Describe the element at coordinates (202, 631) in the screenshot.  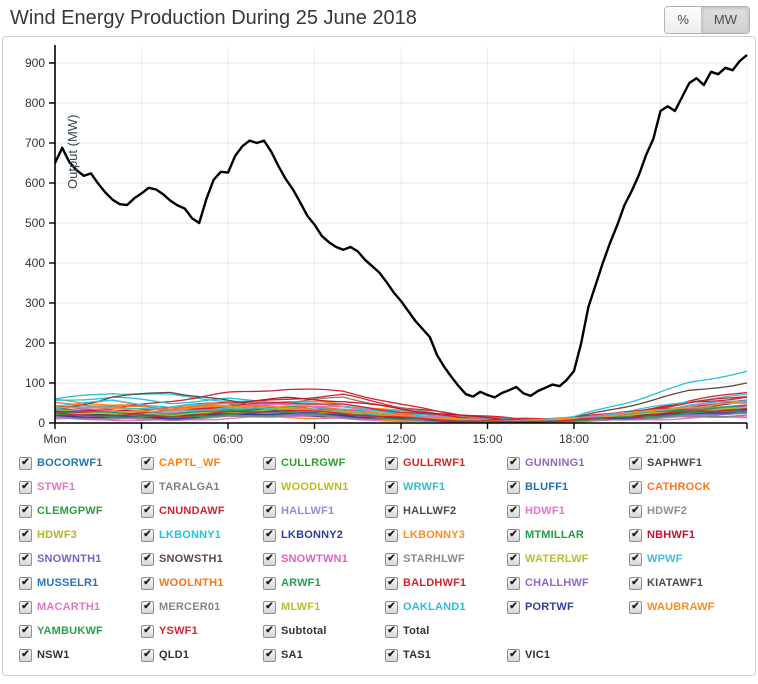
I see `legend-item-yswf1: ✔ YSWF1` at that location.